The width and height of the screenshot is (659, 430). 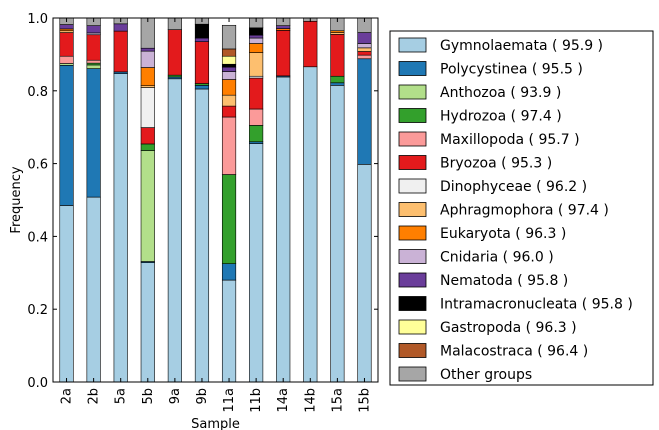 I want to click on legend-label: Cnidaria ( 96.0 ), so click(x=497, y=258).